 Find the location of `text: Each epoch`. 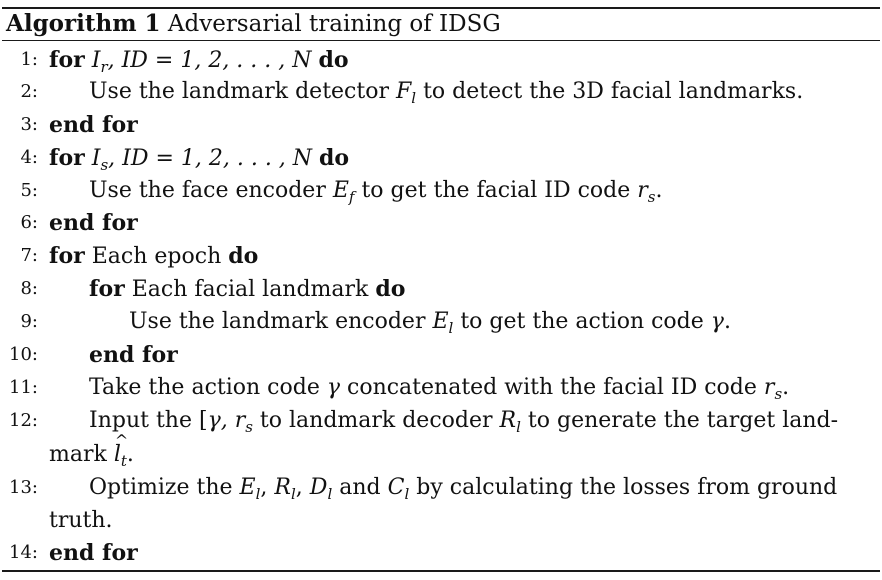

text: Each epoch is located at coordinates (156, 256).